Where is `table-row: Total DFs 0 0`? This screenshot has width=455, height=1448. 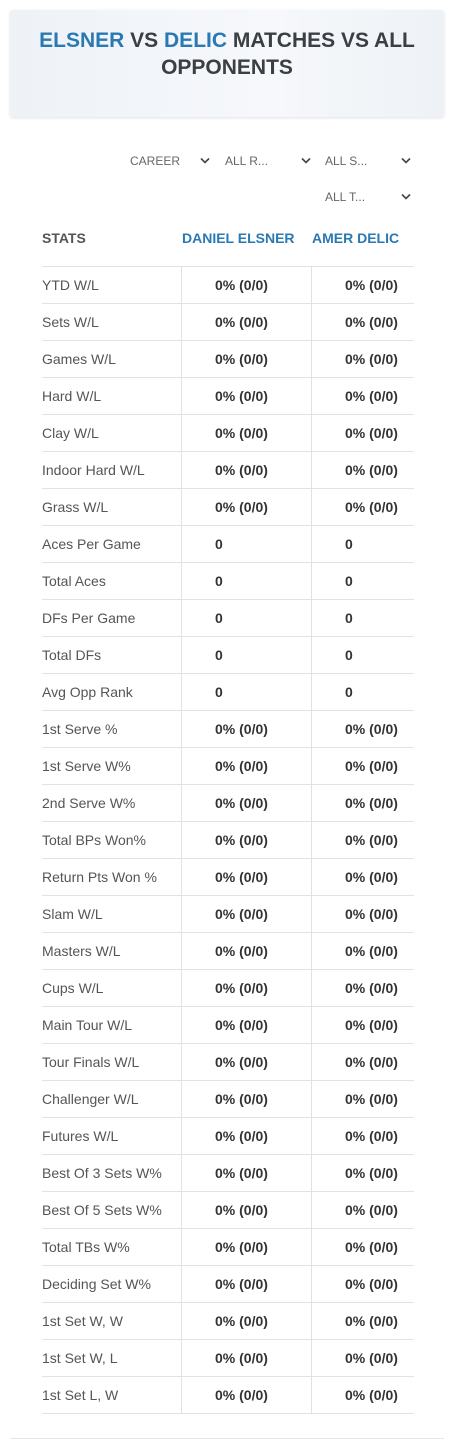
table-row: Total DFs 0 0 is located at coordinates (228, 655).